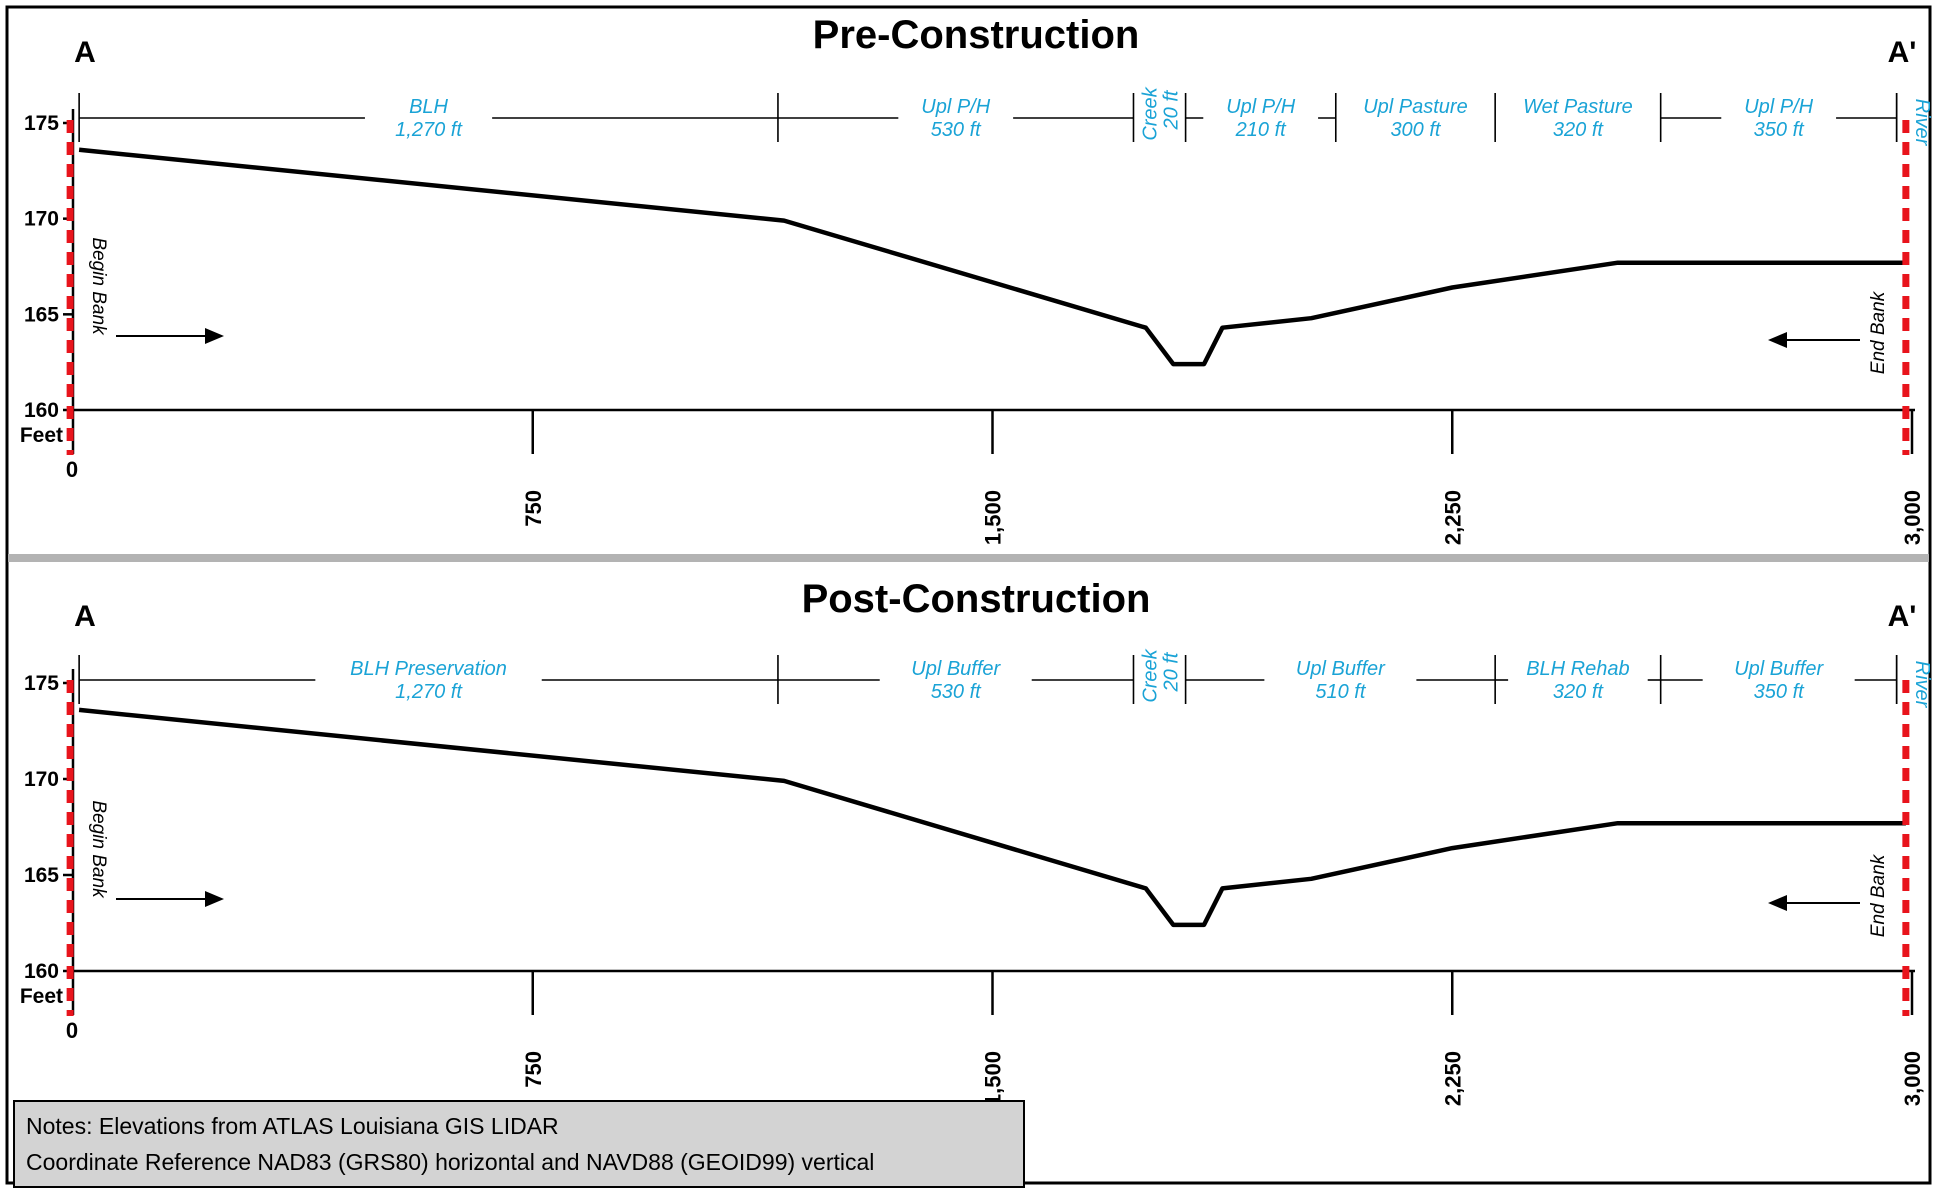 This screenshot has height=1196, width=1938. What do you see at coordinates (1577, 669) in the screenshot?
I see `segment-name: BLH Rehab` at bounding box center [1577, 669].